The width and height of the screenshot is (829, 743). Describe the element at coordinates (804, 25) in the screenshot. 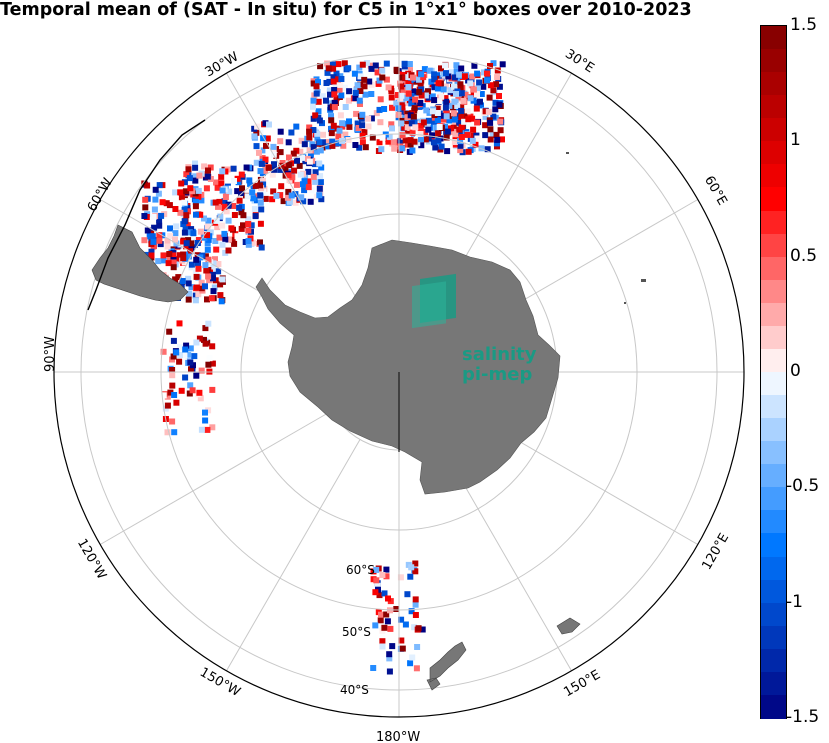

I see `colorbar-tick-label: 1.5` at that location.